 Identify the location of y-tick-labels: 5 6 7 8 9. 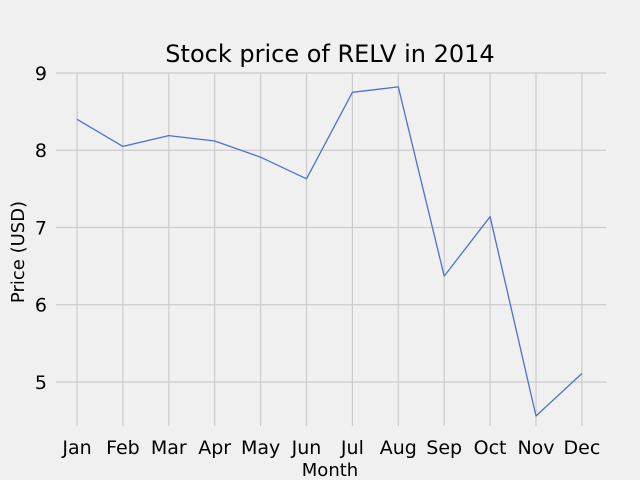
(41, 228).